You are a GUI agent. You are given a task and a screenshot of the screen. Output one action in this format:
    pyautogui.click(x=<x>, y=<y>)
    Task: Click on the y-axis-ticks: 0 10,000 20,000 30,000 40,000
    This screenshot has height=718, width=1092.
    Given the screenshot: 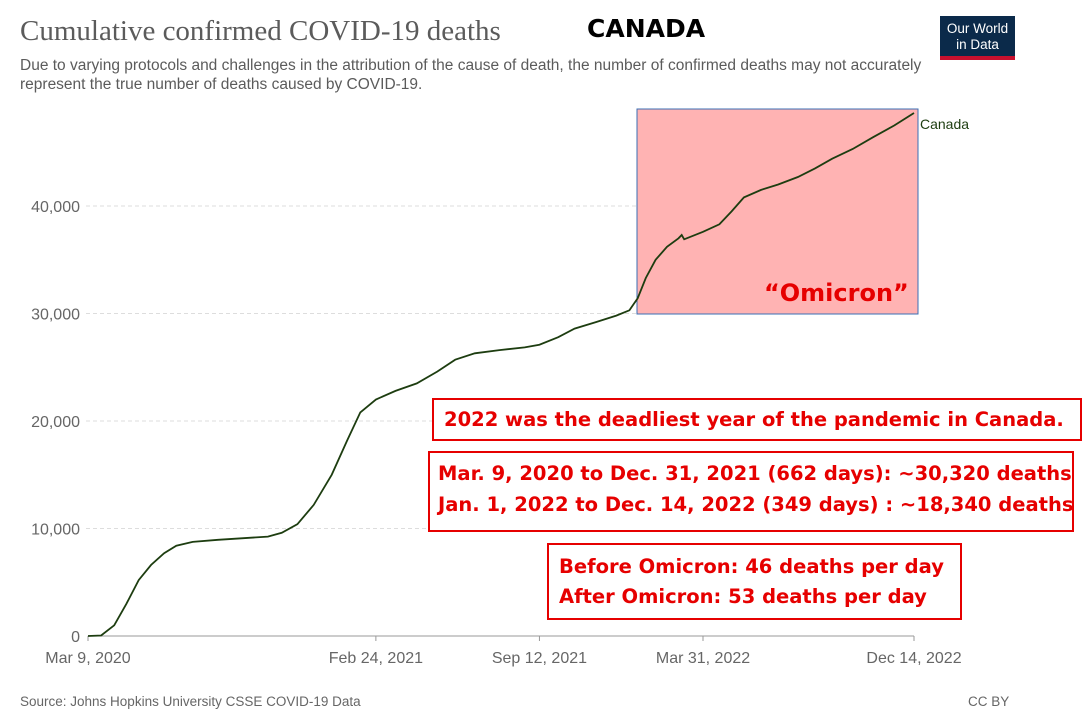 What is the action you would take?
    pyautogui.click(x=55, y=422)
    